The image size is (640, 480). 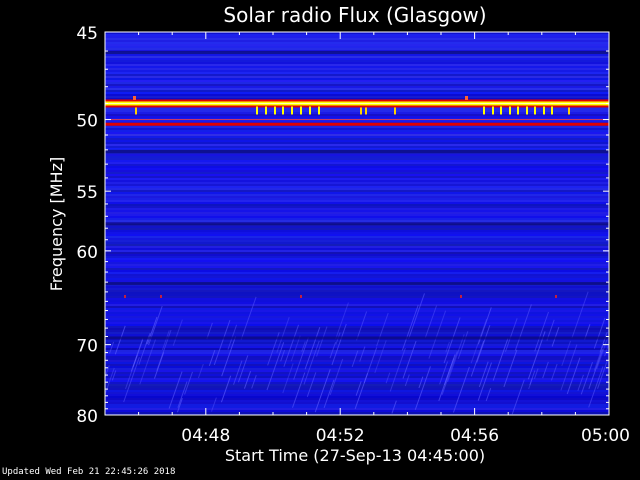 What do you see at coordinates (340, 436) in the screenshot?
I see `x-tick-label: 04:52` at bounding box center [340, 436].